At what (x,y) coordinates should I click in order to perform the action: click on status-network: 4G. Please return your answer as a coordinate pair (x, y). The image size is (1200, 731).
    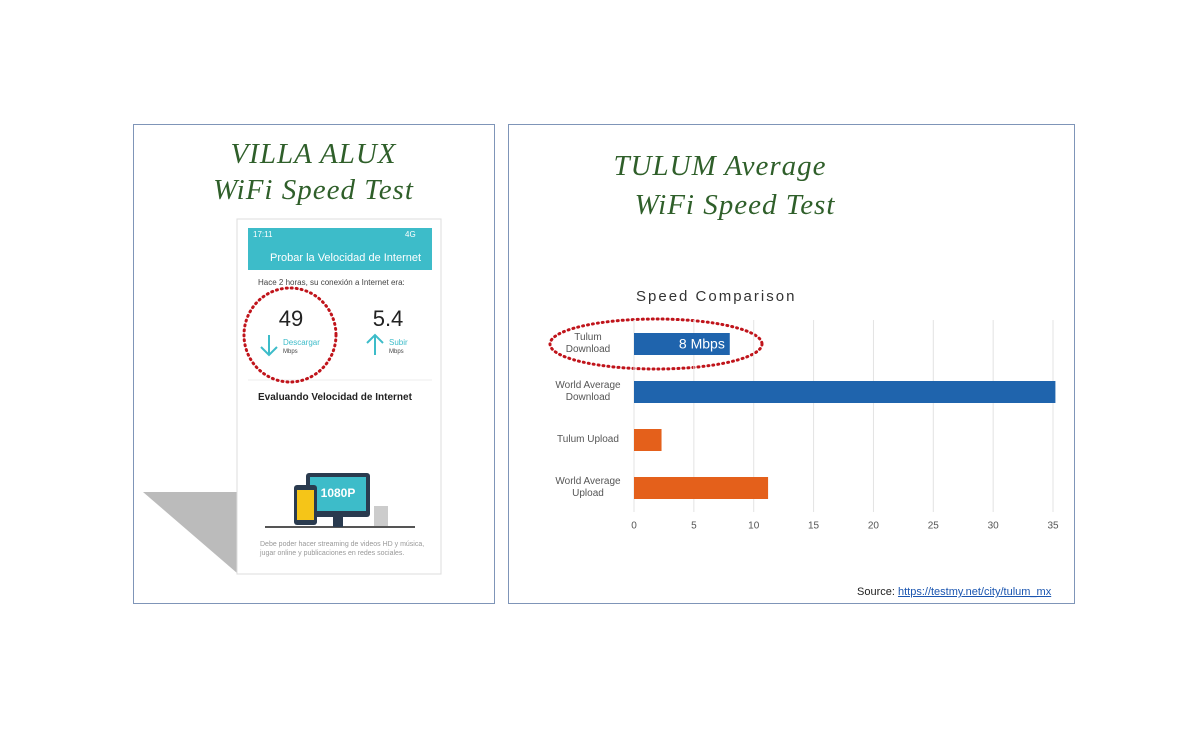
    Looking at the image, I should click on (410, 234).